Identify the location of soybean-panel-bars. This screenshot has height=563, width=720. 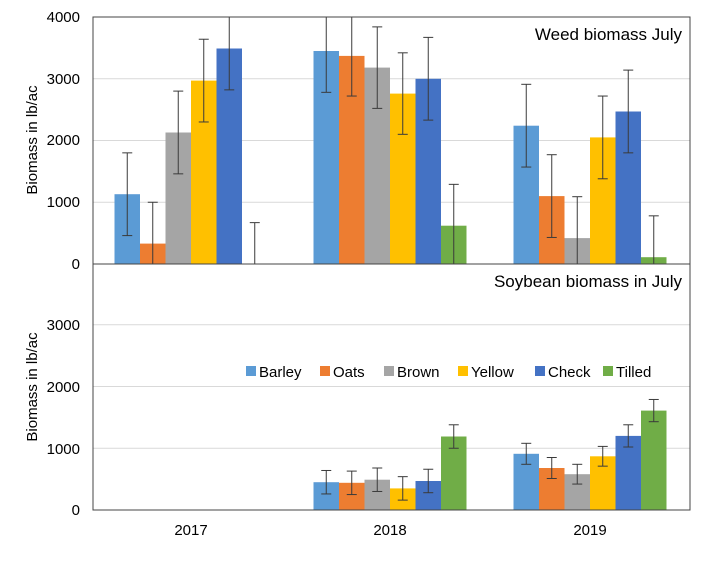
(490, 454).